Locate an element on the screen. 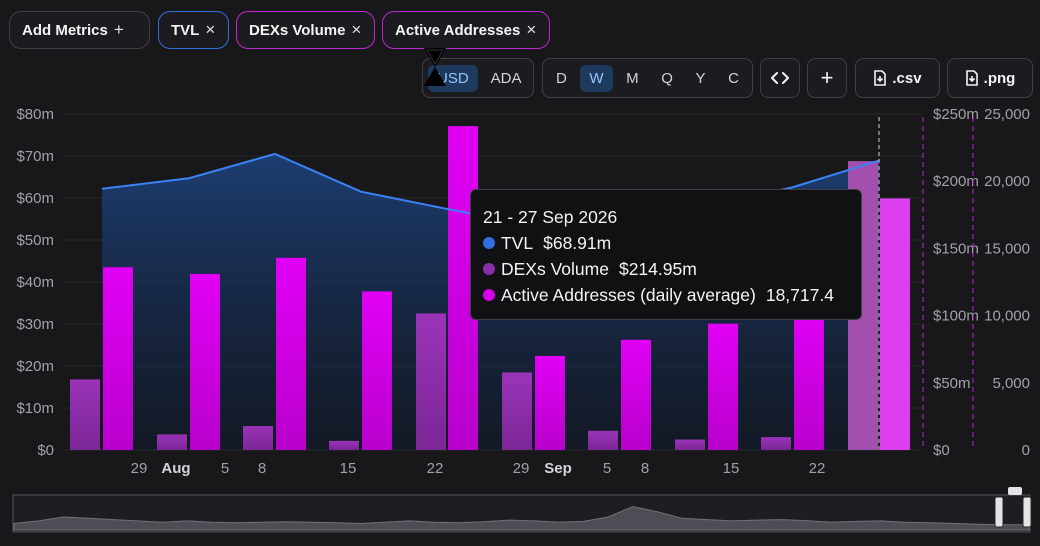 This screenshot has height=546, width=1040. metric-pill-tvl: TVL × is located at coordinates (193, 30).